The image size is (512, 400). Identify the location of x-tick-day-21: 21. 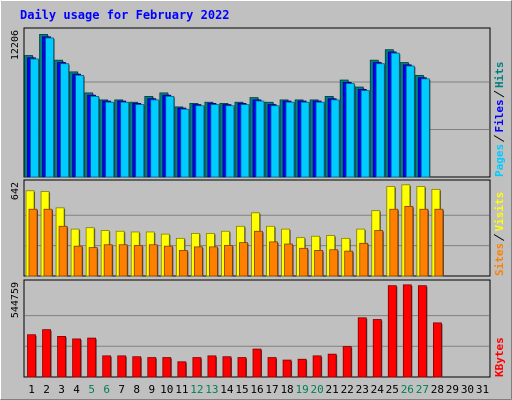
(332, 389).